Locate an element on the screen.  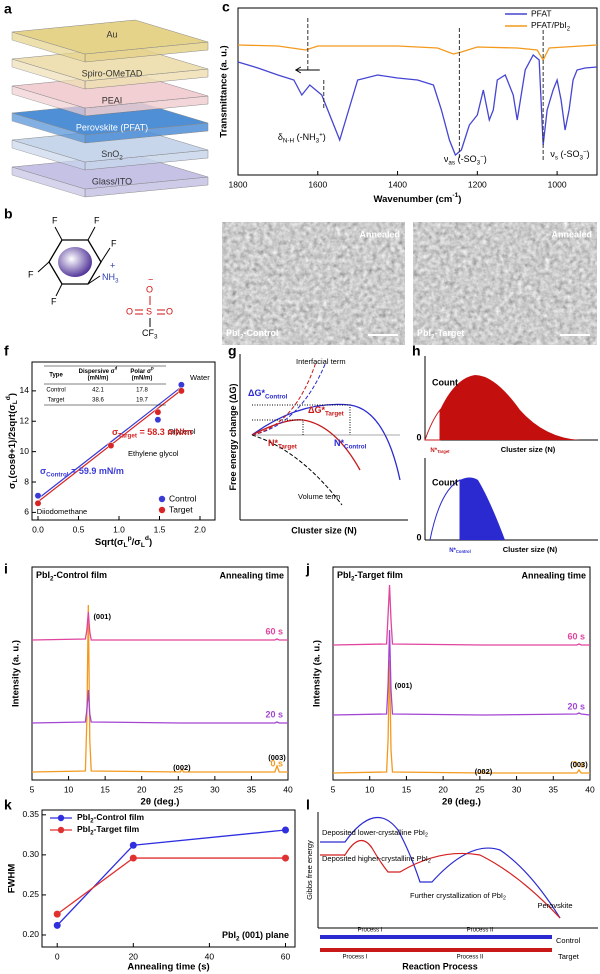
table-cell: Target is located at coordinates (56, 401).